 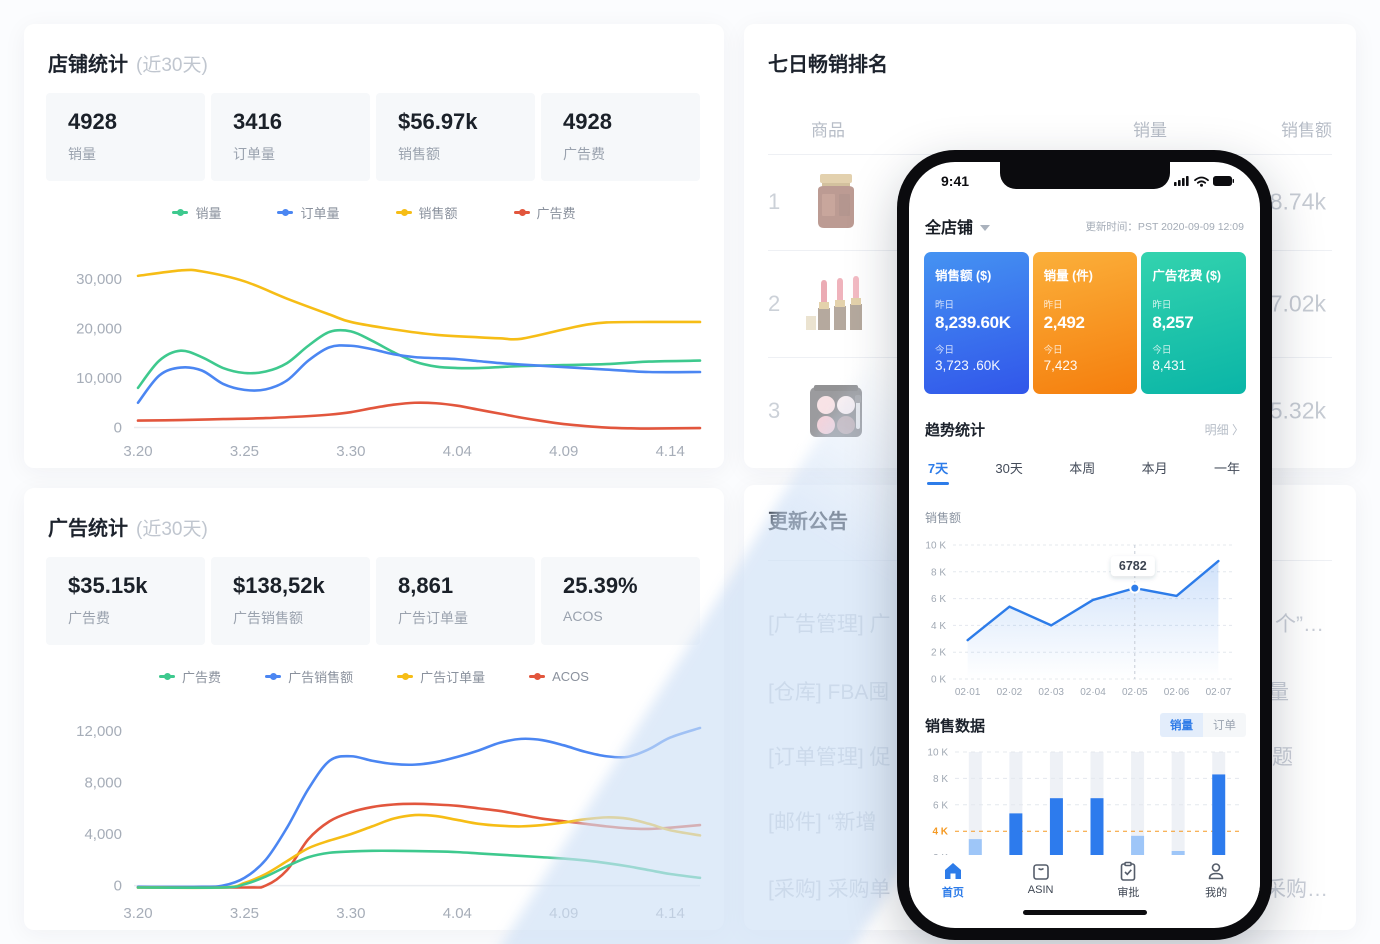 I want to click on legend-label: 销量, so click(x=208, y=213).